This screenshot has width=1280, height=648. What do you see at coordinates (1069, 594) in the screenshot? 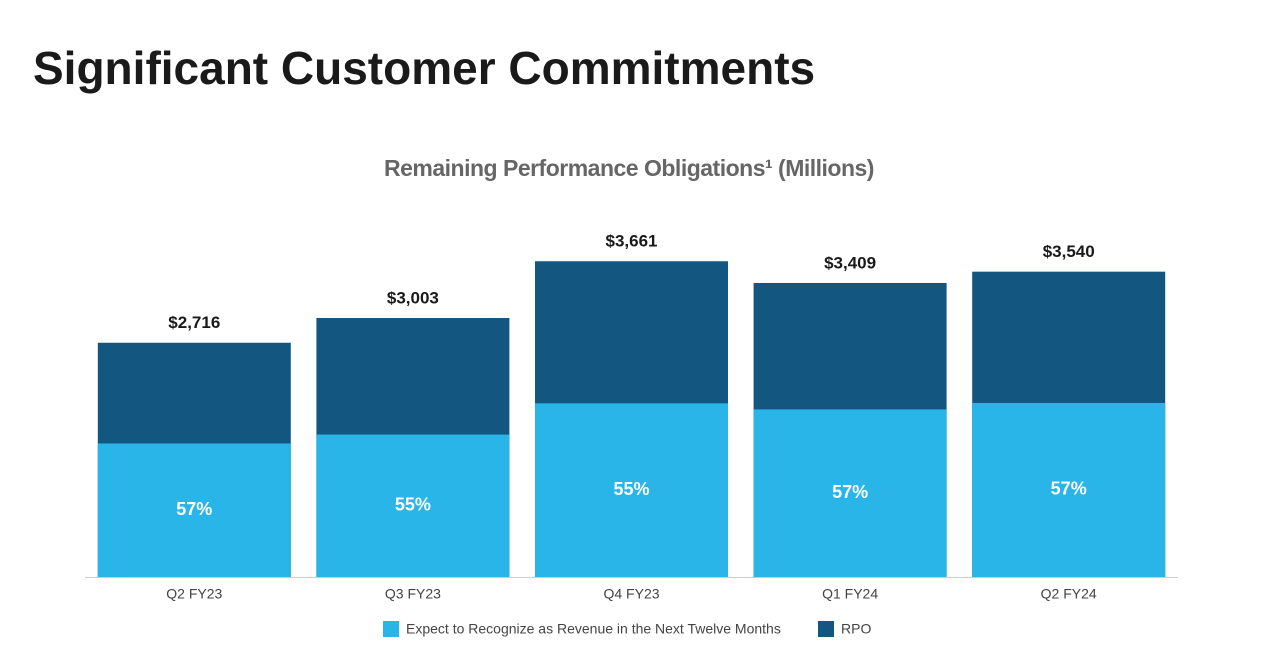
I see `x-tick-label: Q2 FY24` at bounding box center [1069, 594].